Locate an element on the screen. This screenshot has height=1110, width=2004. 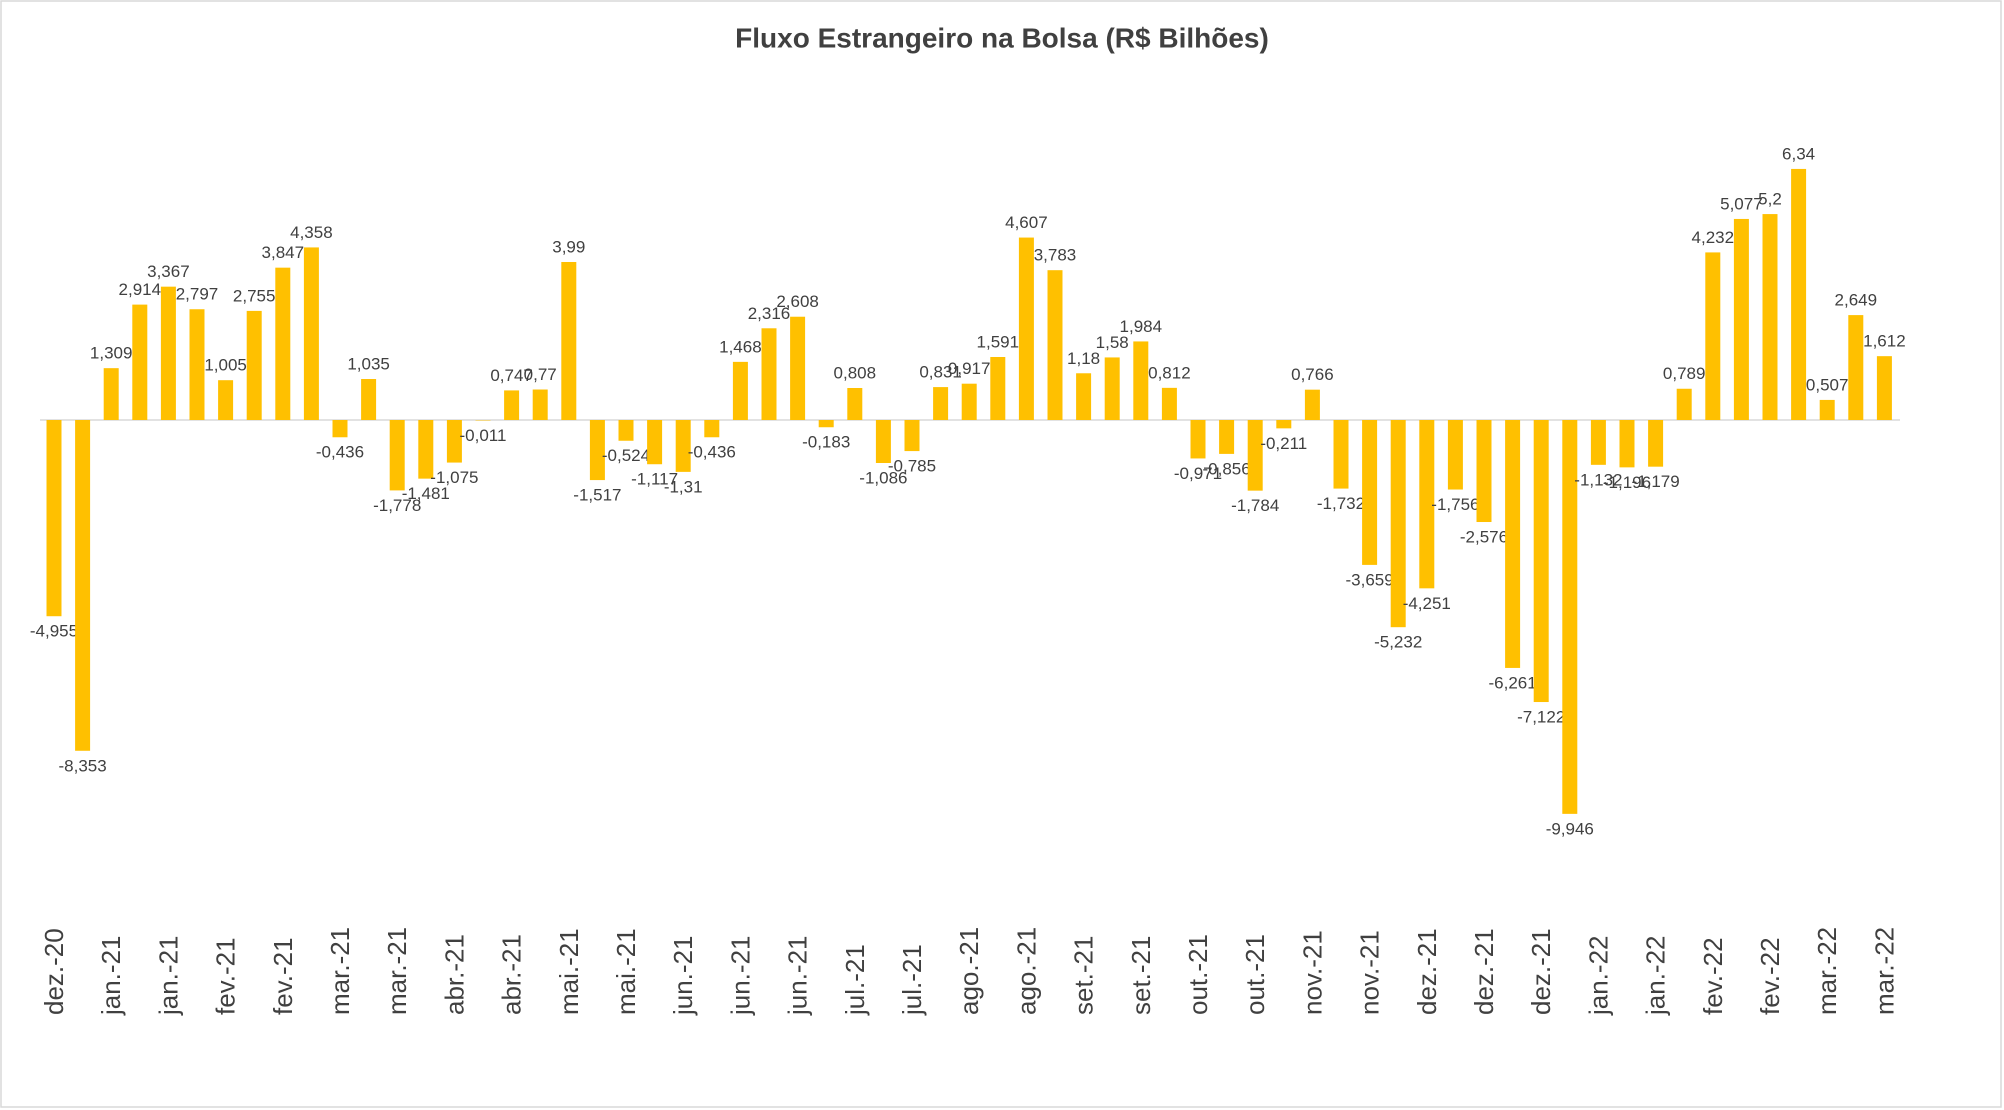
data-label: 2,797 is located at coordinates (197, 294).